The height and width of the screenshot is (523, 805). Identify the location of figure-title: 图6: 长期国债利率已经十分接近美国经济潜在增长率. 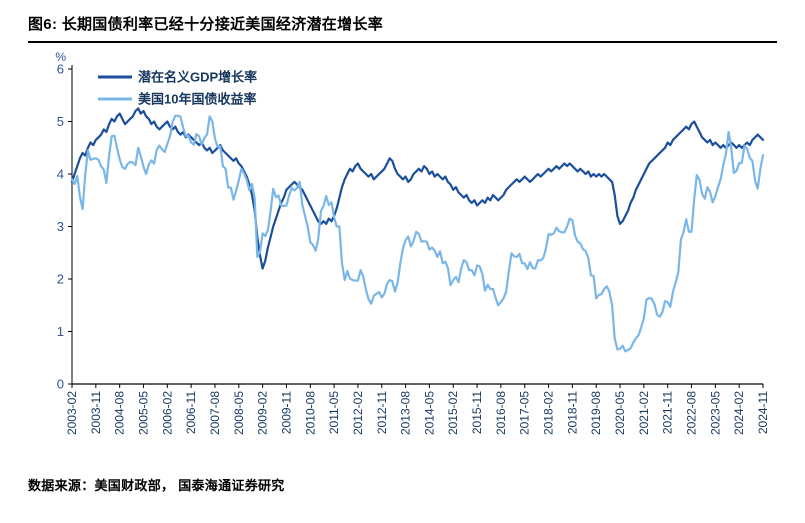
(206, 24).